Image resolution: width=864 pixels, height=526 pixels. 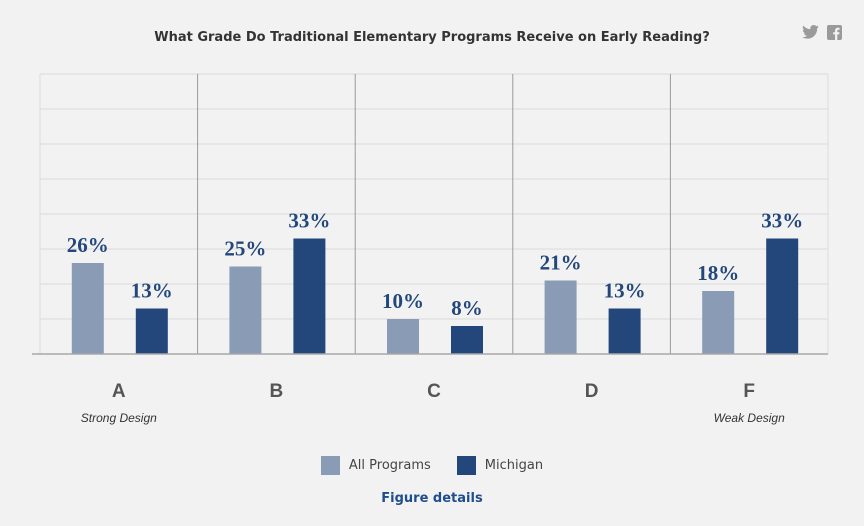 I want to click on category-note: Weak Design, so click(x=749, y=418).